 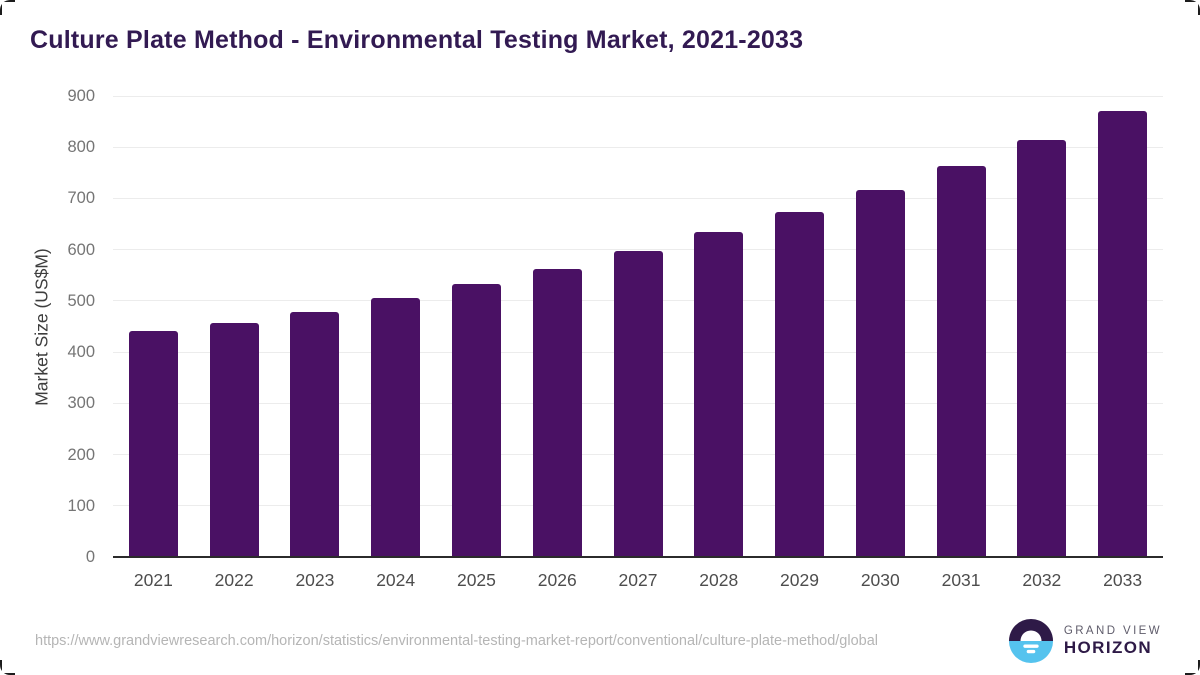 I want to click on y-tick-label-100: 100, so click(x=81, y=505).